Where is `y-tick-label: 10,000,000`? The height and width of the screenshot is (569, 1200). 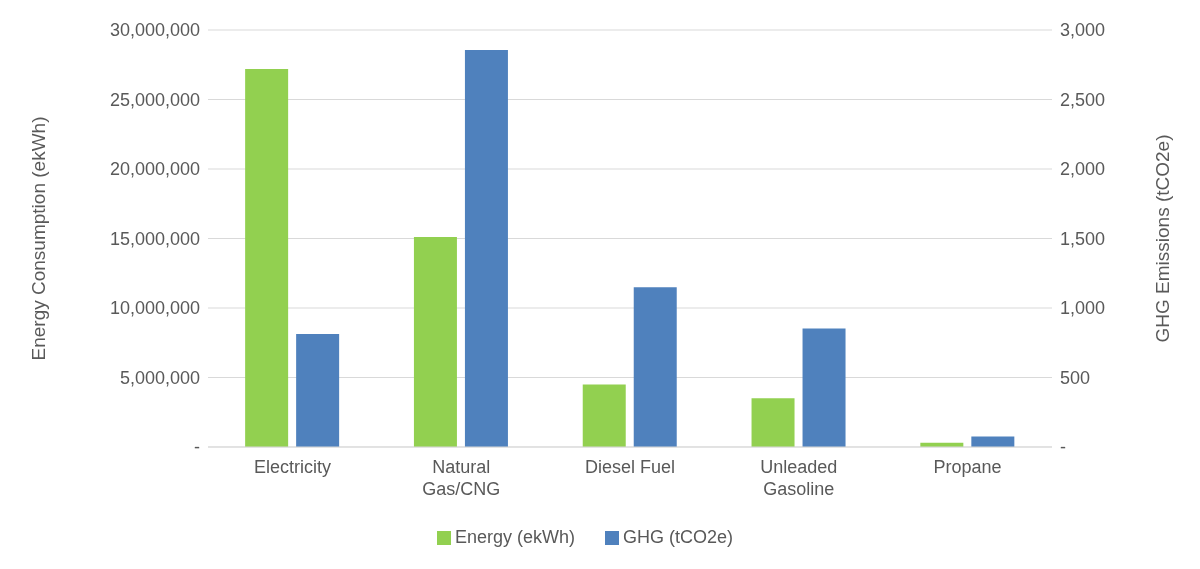
y-tick-label: 10,000,000 is located at coordinates (154, 308).